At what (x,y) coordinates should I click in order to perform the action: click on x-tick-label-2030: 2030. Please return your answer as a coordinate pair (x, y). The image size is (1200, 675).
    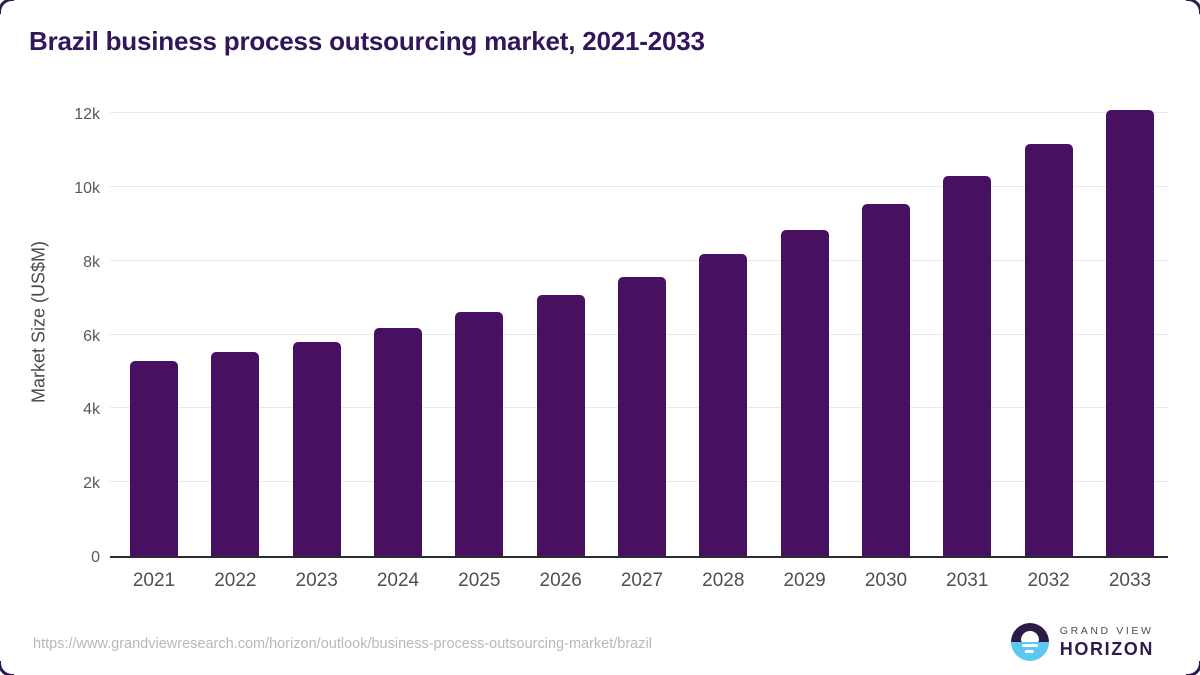
    Looking at the image, I should click on (886, 580).